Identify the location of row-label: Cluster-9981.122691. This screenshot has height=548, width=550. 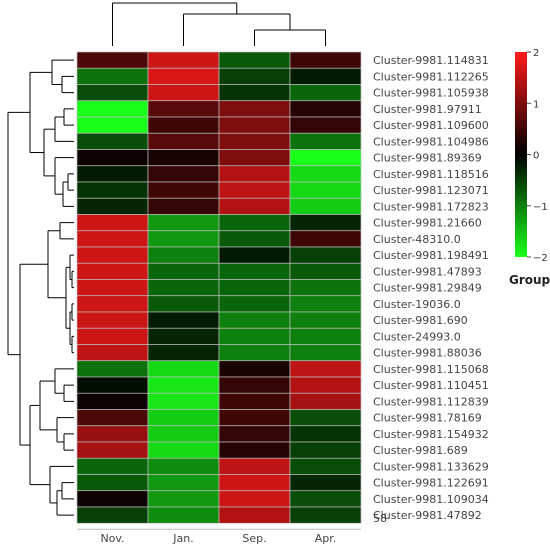
(431, 483).